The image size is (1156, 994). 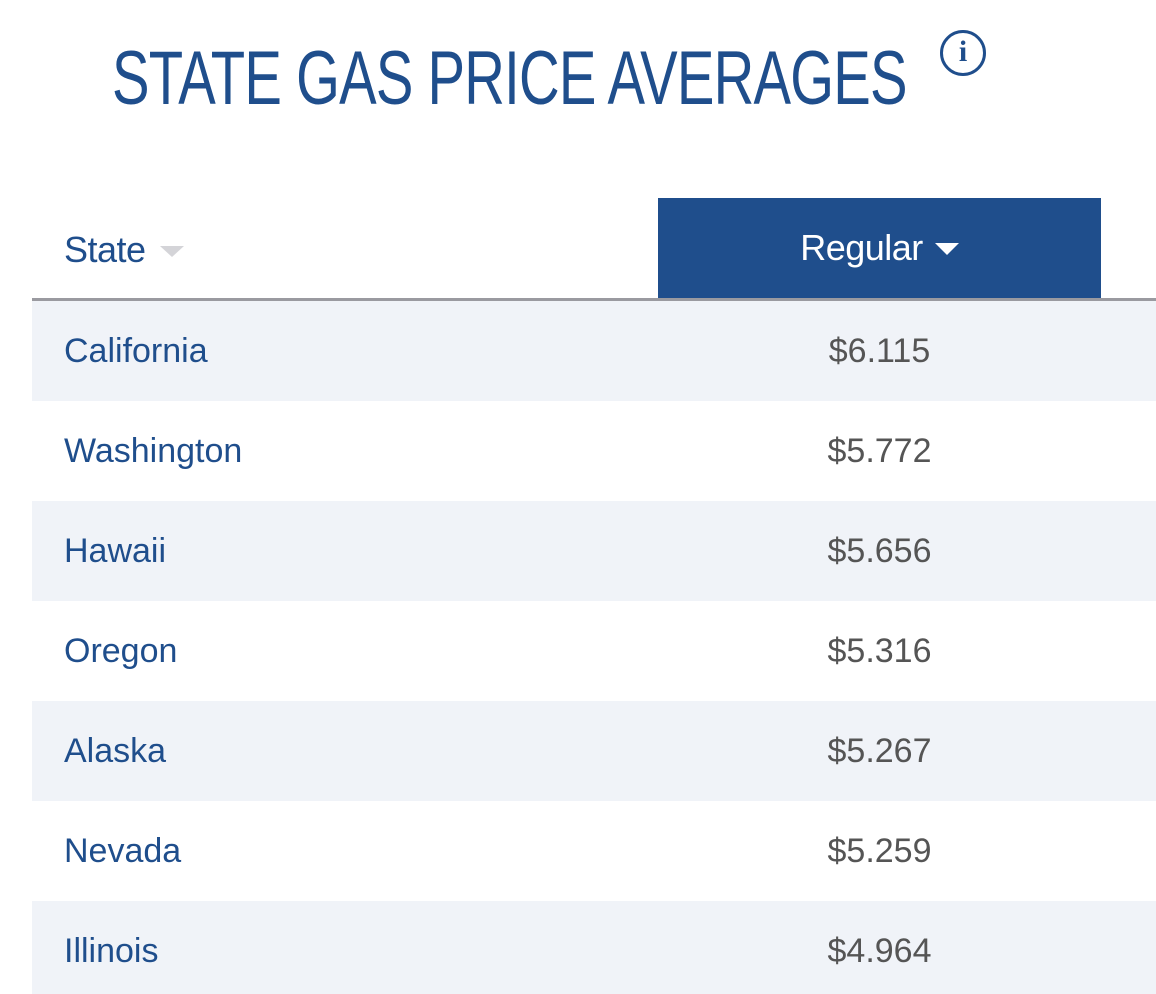 I want to click on state-link: Hawaii, so click(x=115, y=551).